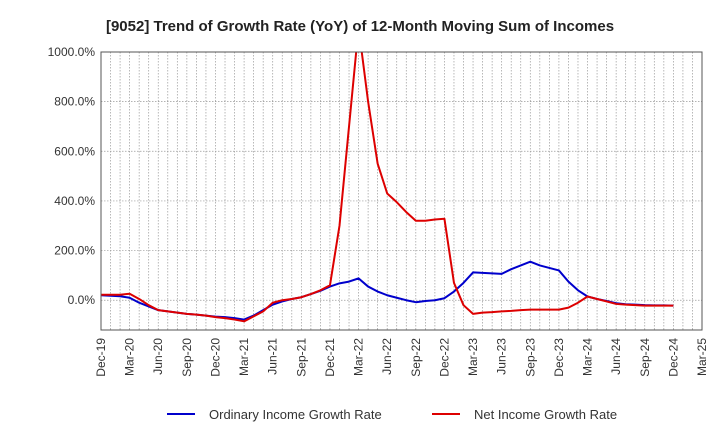  I want to click on x-tick-label: Jun-21, so click(273, 356).